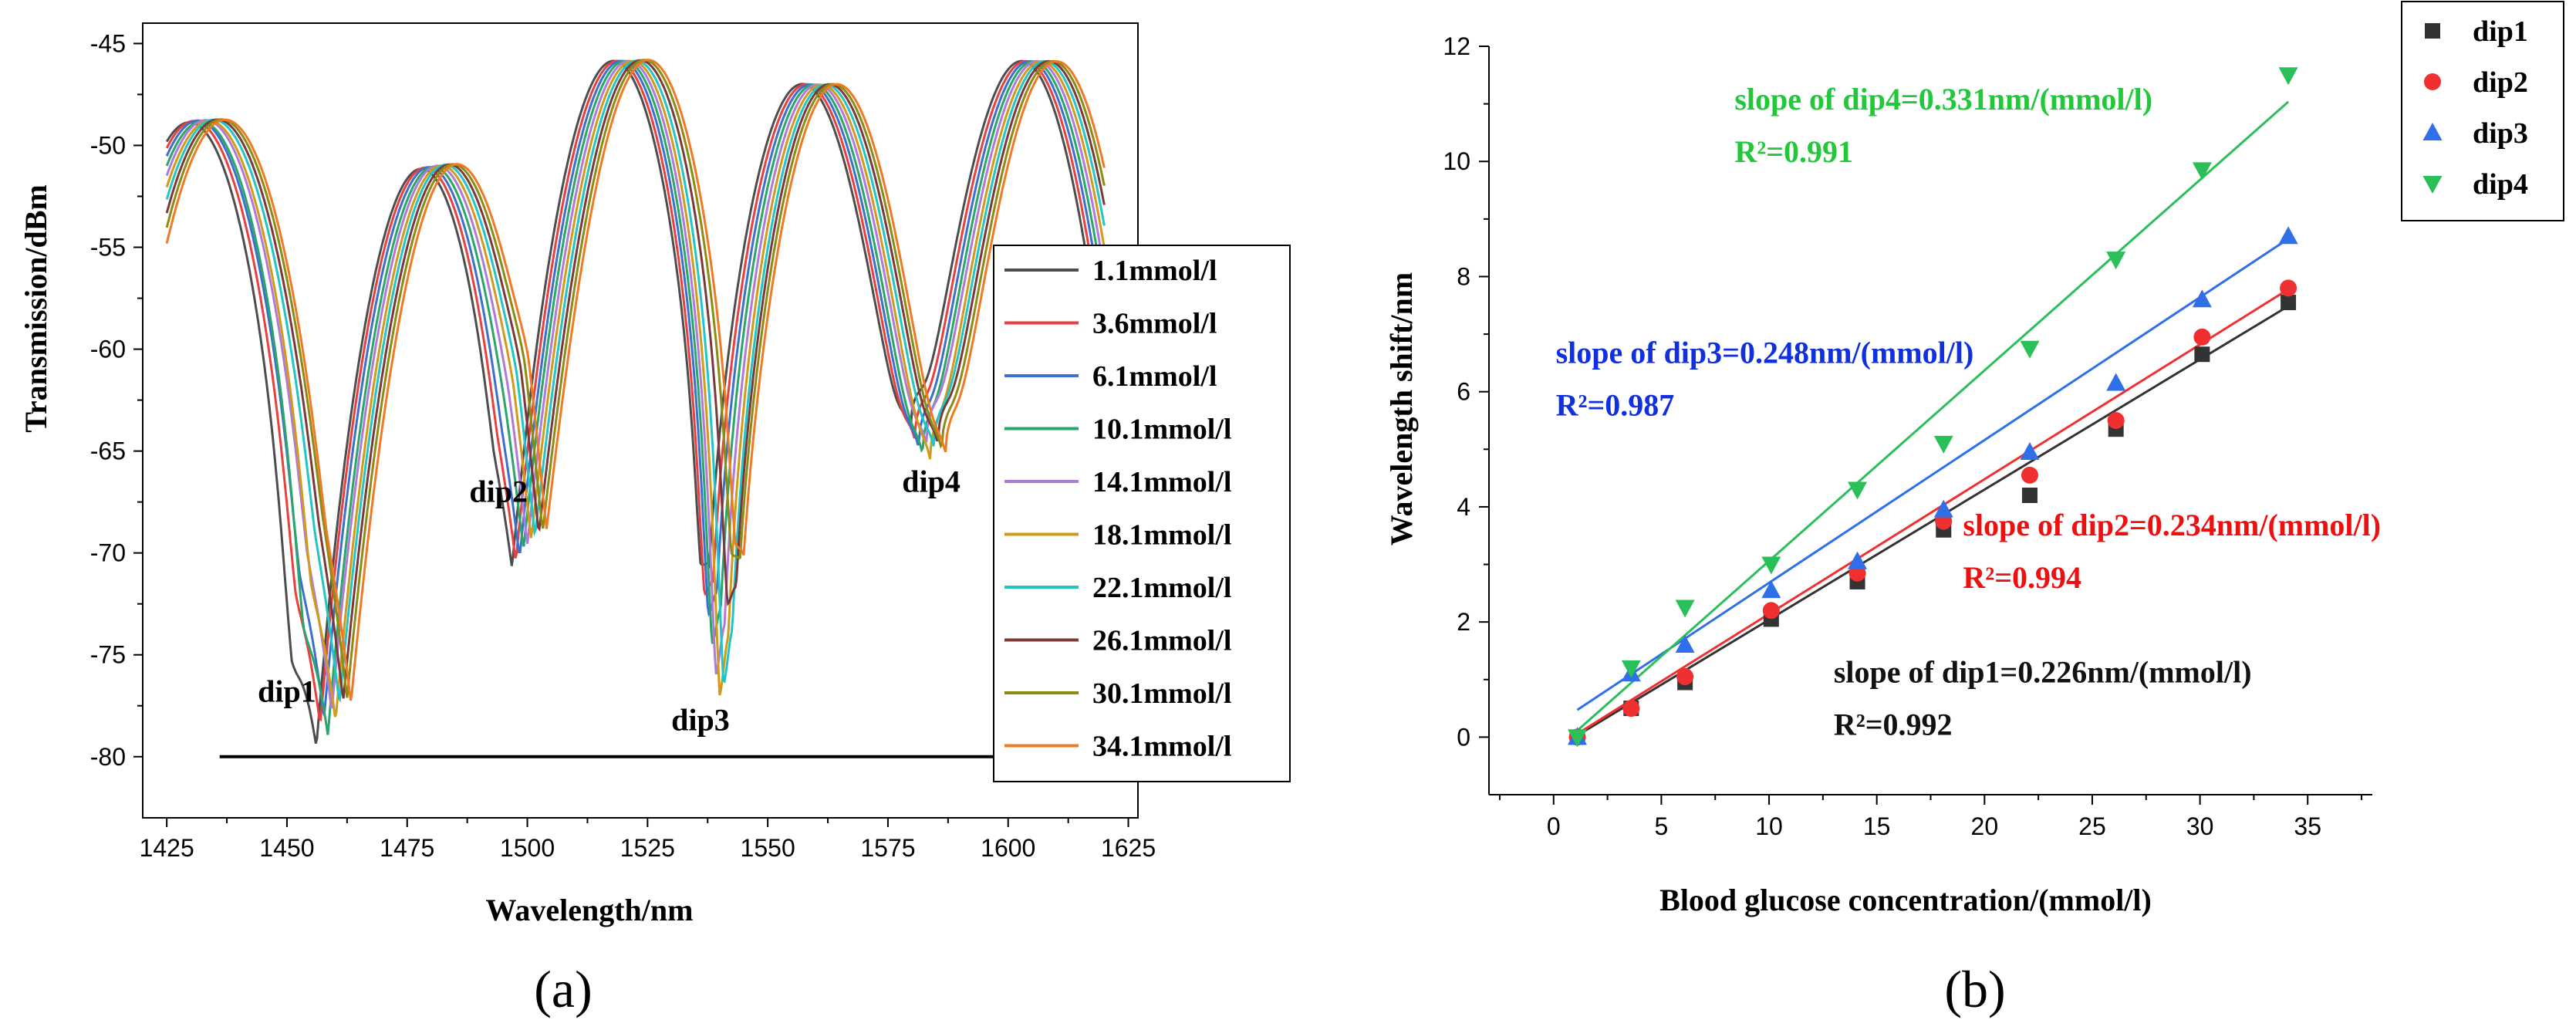 This screenshot has width=2576, height=1030. I want to click on b-r2-label: R²=0.991, so click(1793, 151).